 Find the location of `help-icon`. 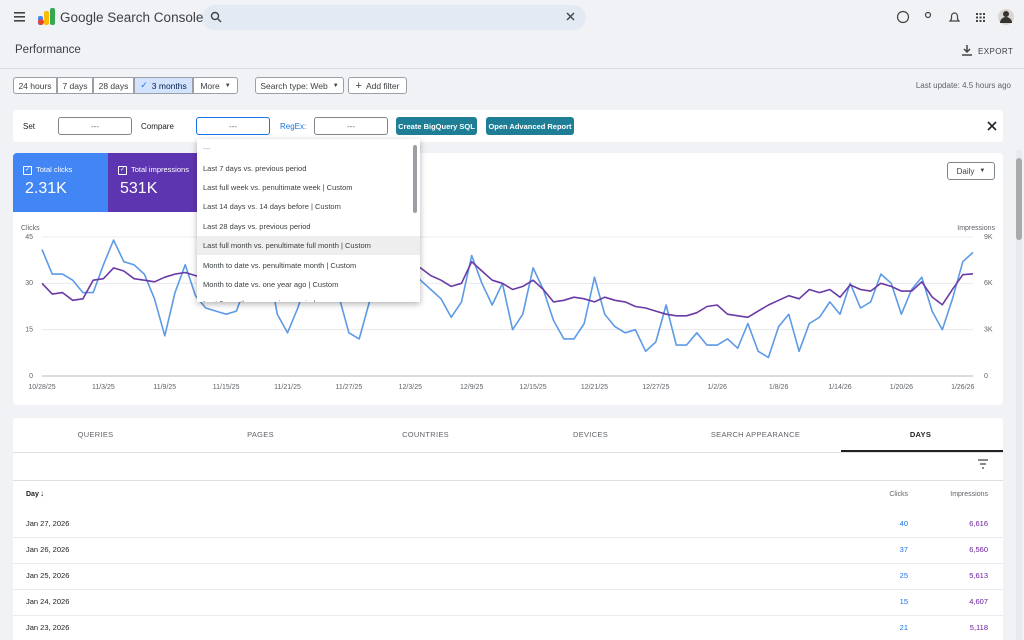

help-icon is located at coordinates (903, 17).